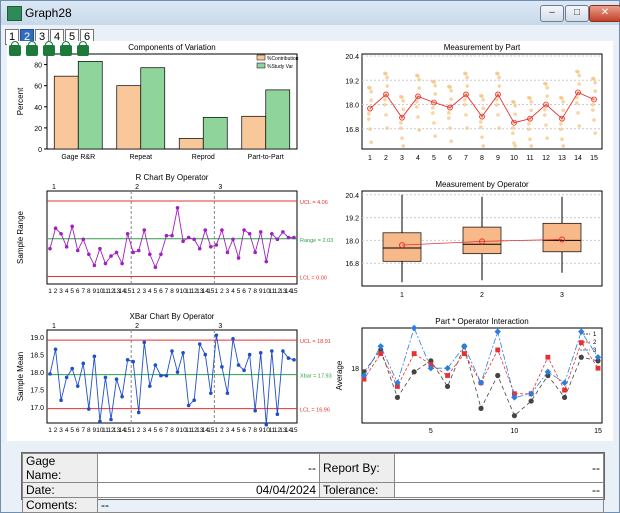 Image resolution: width=620 pixels, height=513 pixels. What do you see at coordinates (604, 13) in the screenshot?
I see `close-button: ✕` at bounding box center [604, 13].